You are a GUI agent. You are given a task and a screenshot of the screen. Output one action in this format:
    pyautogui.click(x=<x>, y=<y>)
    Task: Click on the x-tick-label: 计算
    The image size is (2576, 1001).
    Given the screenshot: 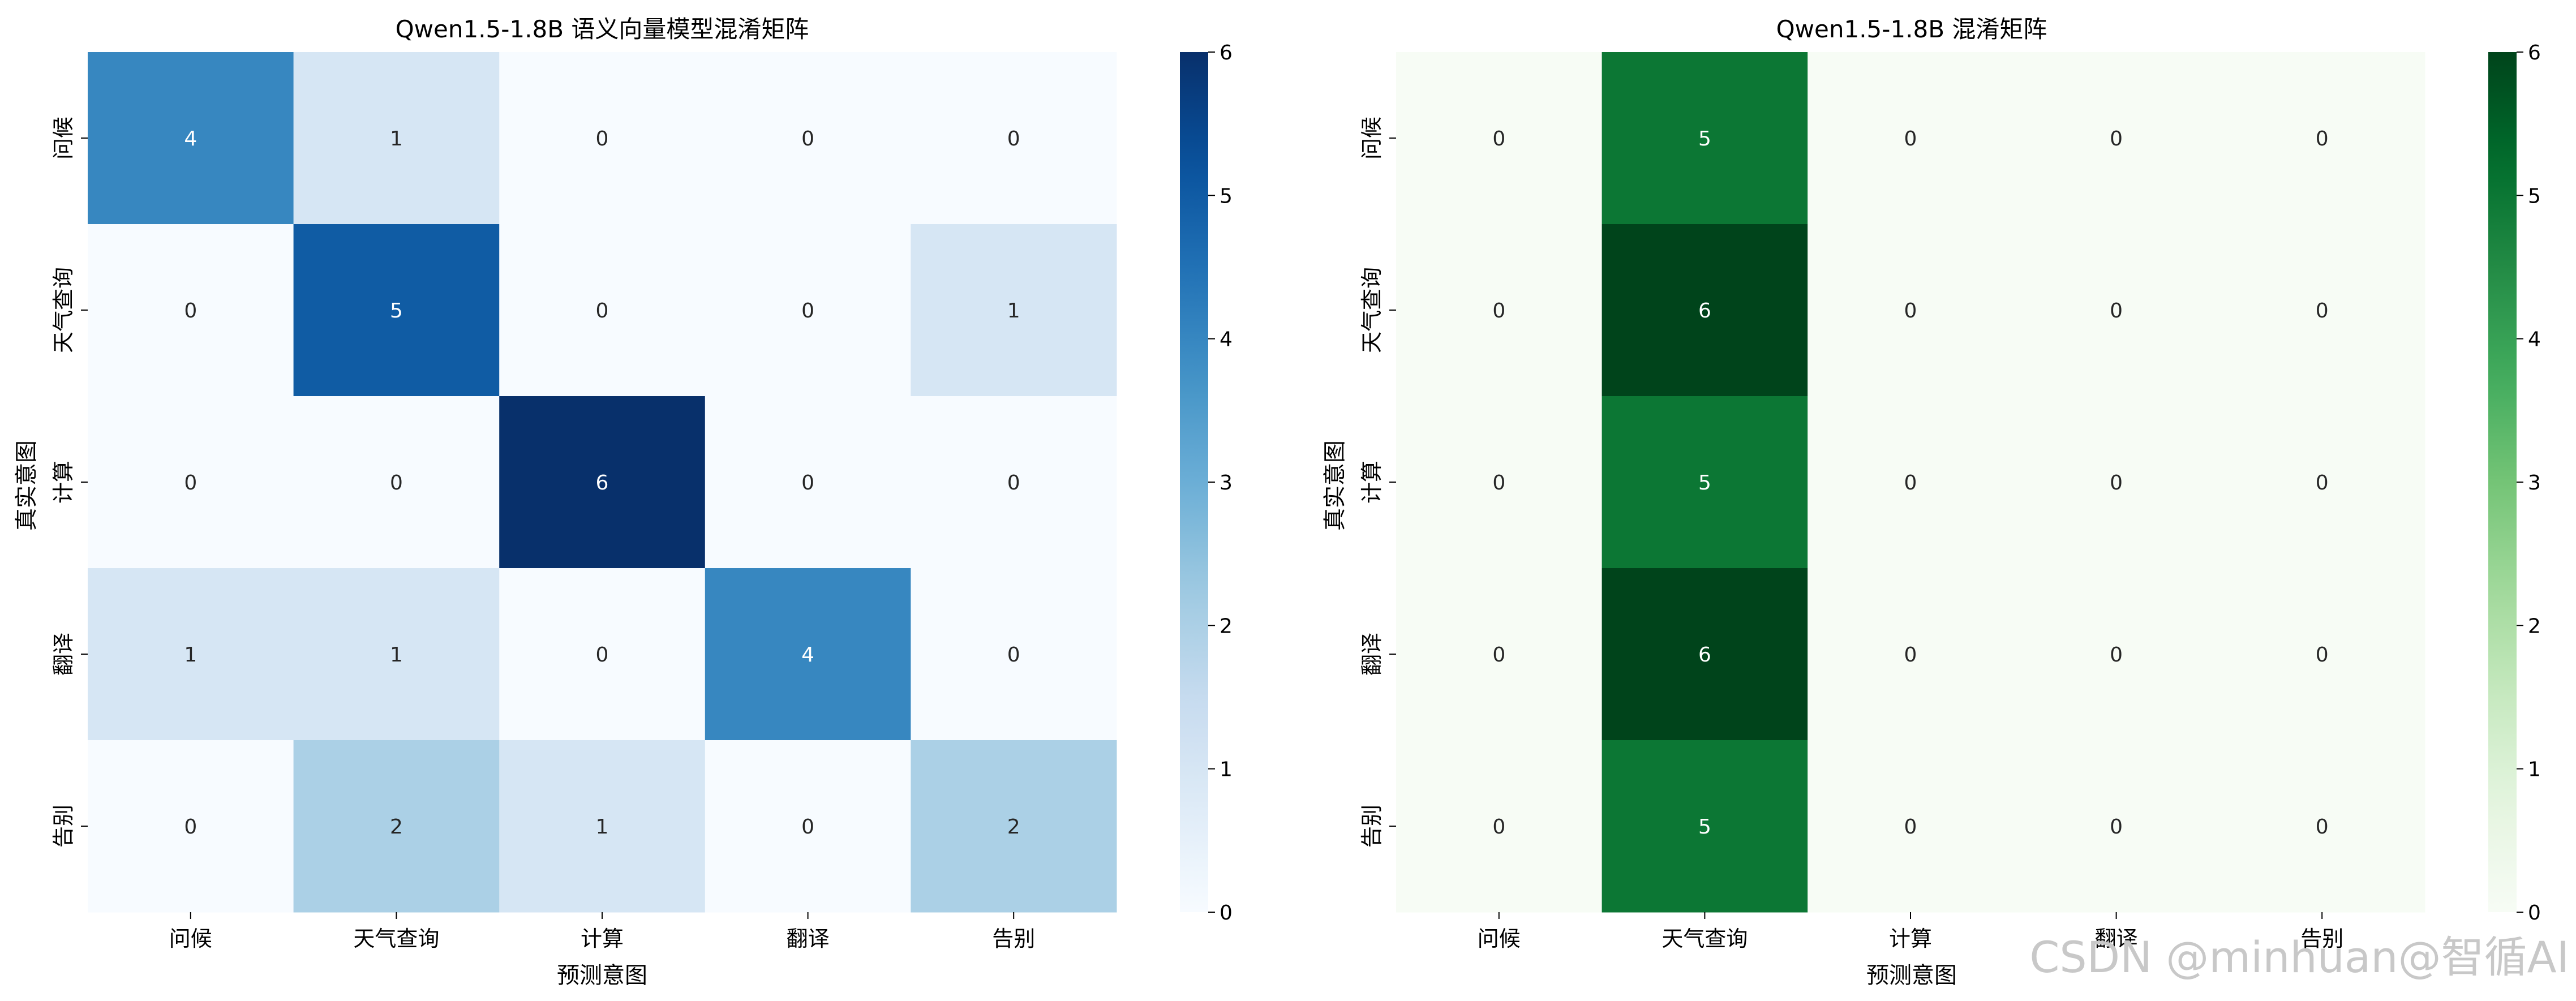 What is the action you would take?
    pyautogui.click(x=1910, y=938)
    